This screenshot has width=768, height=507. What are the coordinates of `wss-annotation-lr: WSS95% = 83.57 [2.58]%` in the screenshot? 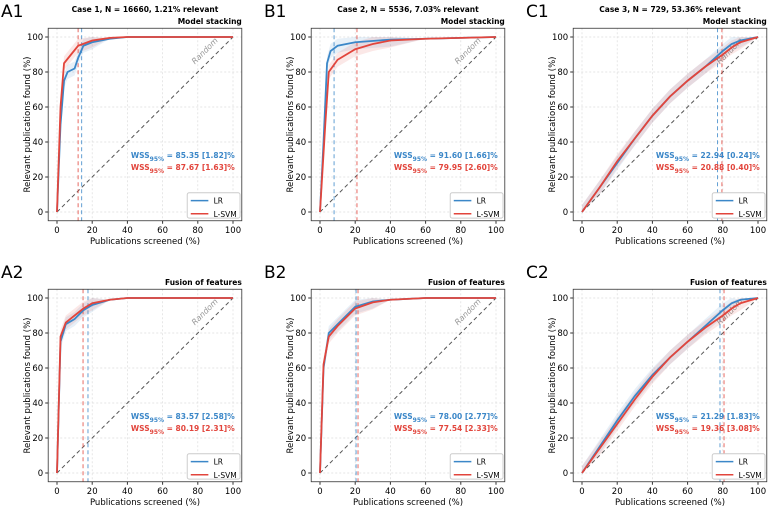 It's located at (183, 418).